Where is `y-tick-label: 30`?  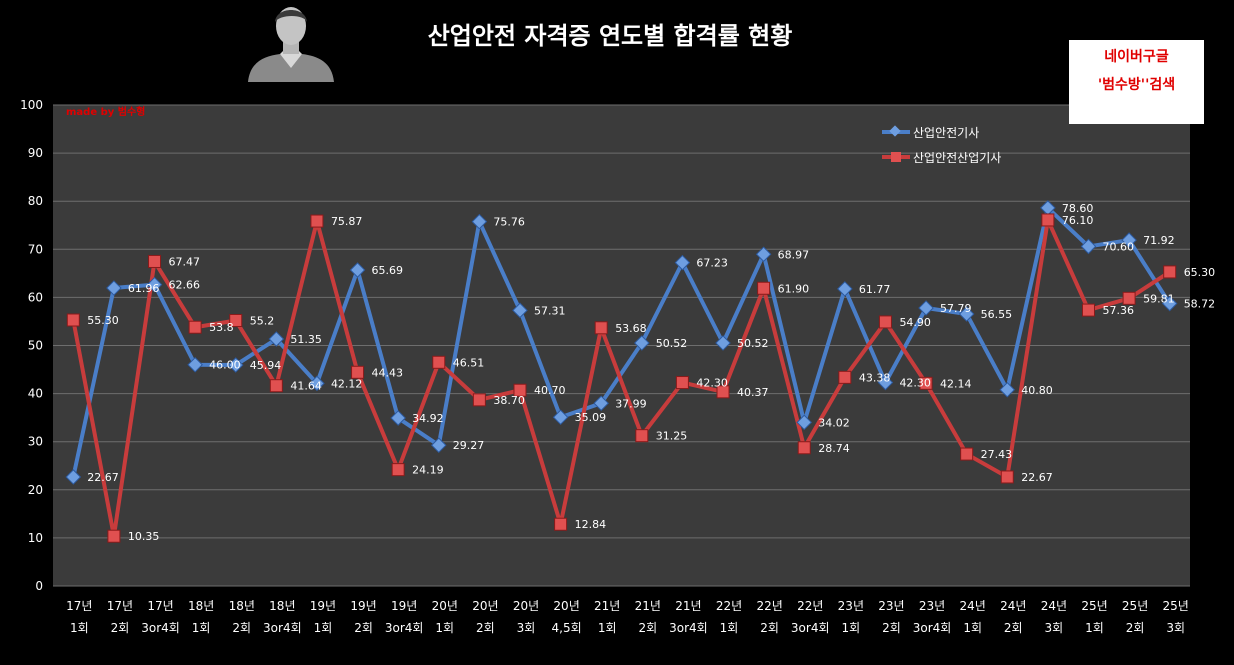 y-tick-label: 30 is located at coordinates (35, 442).